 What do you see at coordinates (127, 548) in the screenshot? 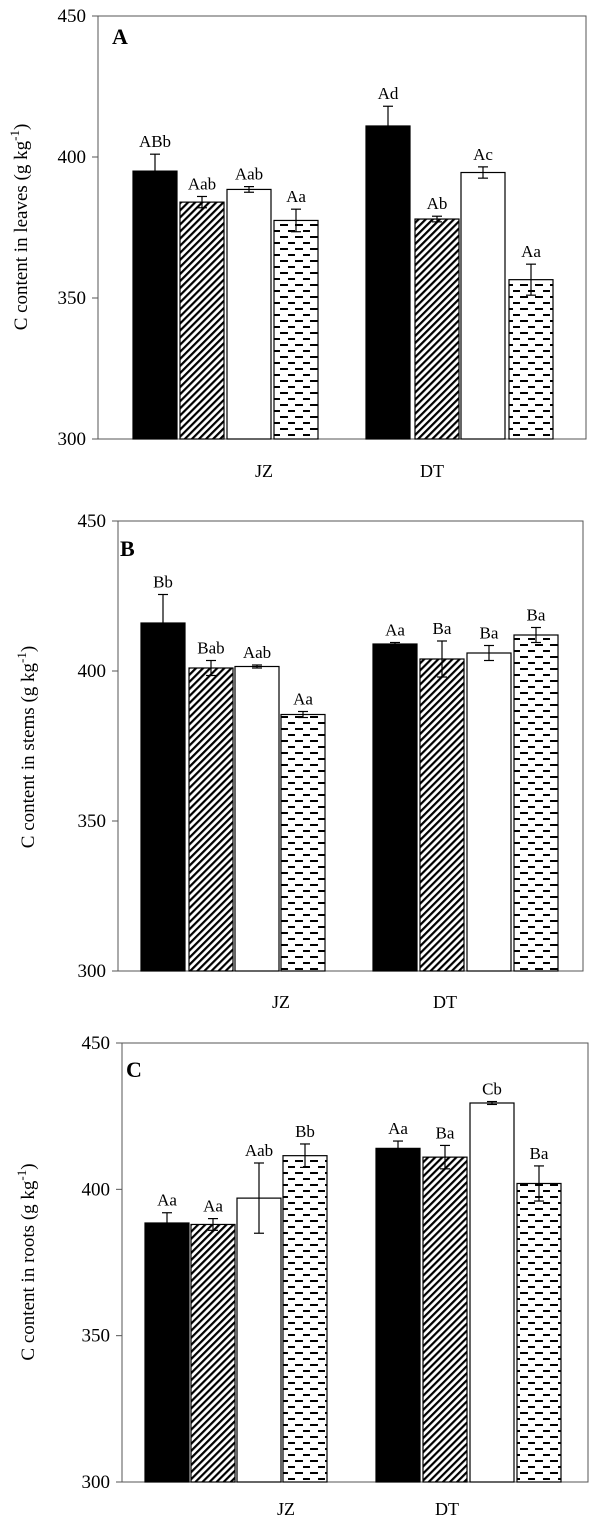
I see `panel-label: B` at bounding box center [127, 548].